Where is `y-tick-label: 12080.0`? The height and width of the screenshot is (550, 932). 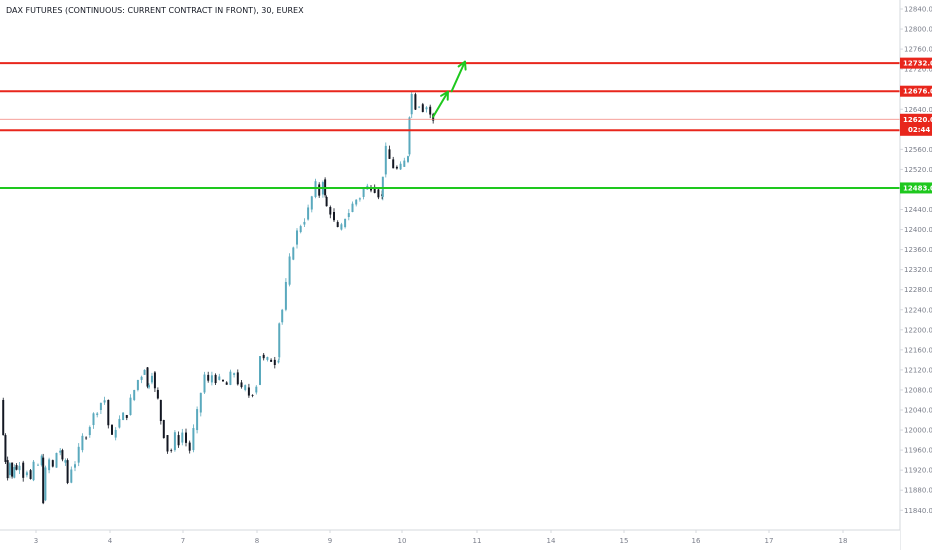
y-tick-label: 12080.0 is located at coordinates (918, 390).